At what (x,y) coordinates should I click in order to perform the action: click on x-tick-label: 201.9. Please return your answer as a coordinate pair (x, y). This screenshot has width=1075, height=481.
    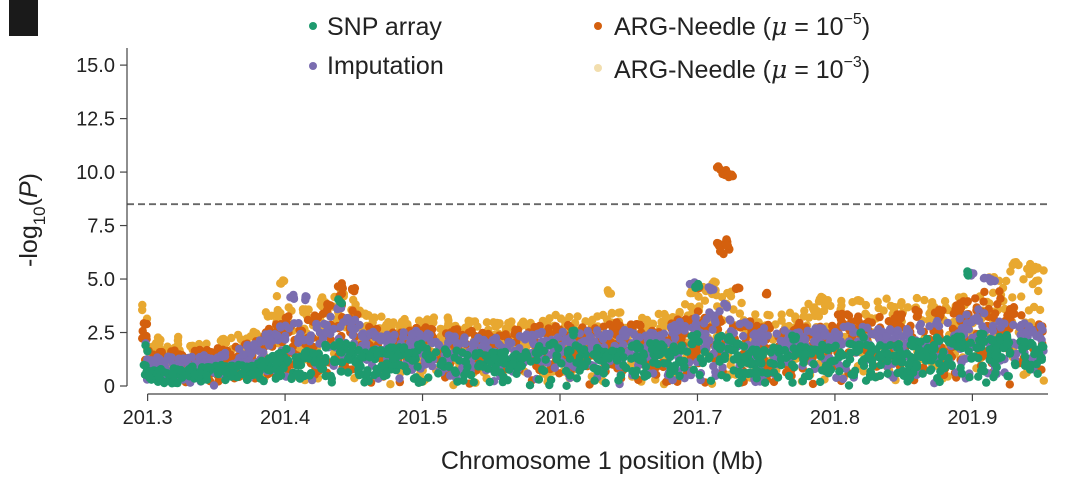
    Looking at the image, I should click on (972, 418).